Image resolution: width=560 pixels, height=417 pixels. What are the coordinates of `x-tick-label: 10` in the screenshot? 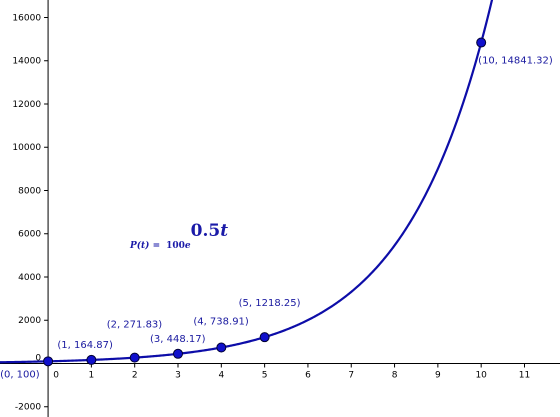 It's located at (481, 375).